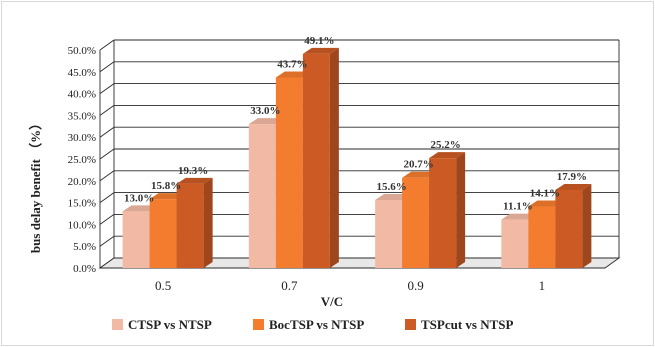 This screenshot has width=655, height=347. Describe the element at coordinates (82, 138) in the screenshot. I see `y-tick-label: 30.0%` at that location.